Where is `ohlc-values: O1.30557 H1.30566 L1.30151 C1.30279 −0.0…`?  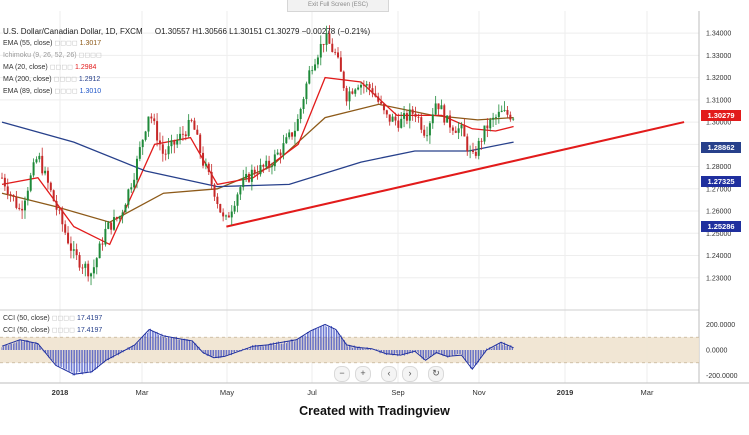
ohlc-values: O1.30557 H1.30566 L1.30151 C1.30279 −0.0… is located at coordinates (262, 31).